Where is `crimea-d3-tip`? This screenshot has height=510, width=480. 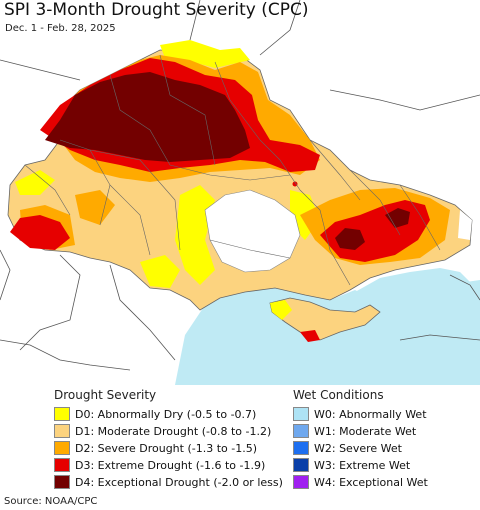
crimea-d3-tip is located at coordinates (310, 336).